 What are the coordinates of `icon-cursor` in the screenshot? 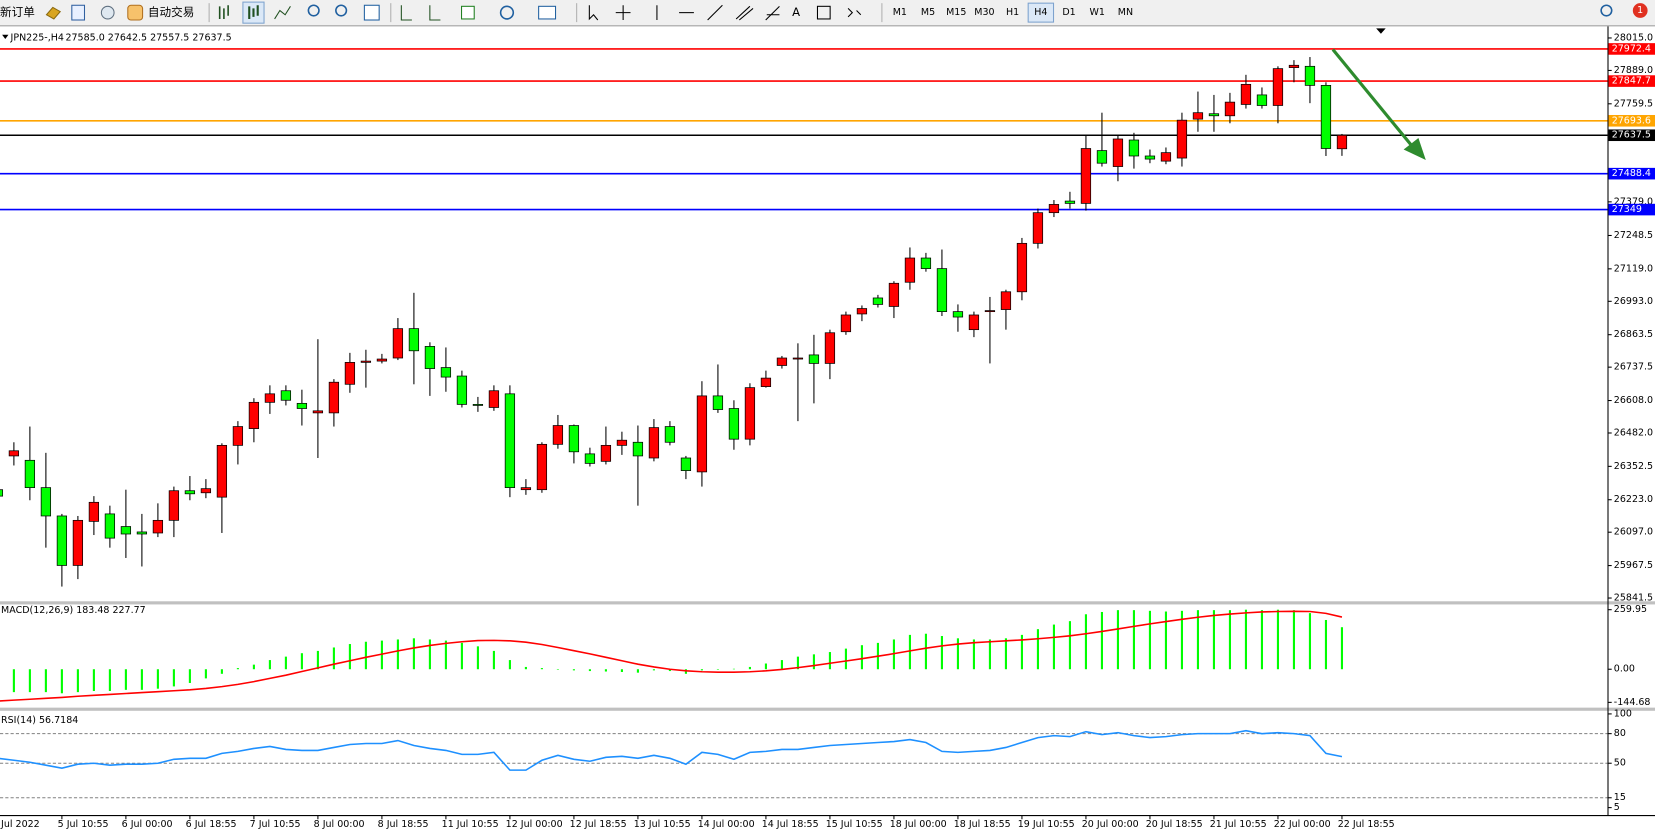 It's located at (593, 13).